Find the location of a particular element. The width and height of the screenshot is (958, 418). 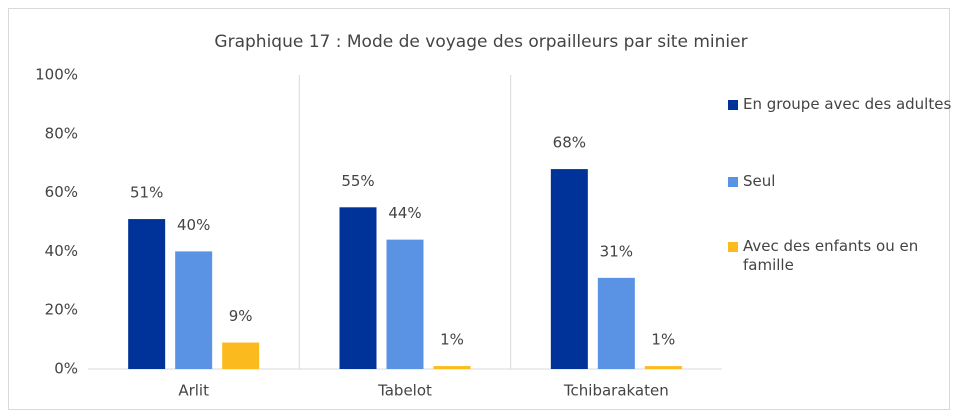

x-tick-label: Tchibarakaten is located at coordinates (616, 391).